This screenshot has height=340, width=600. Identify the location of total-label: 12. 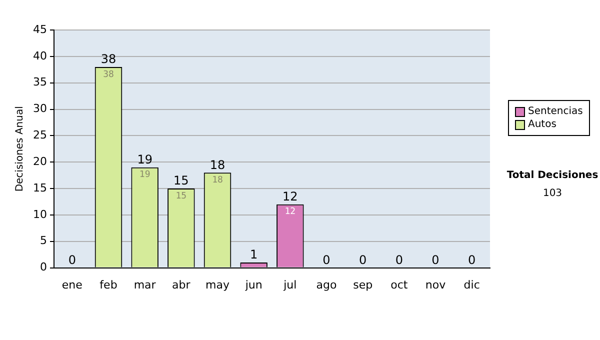
(290, 197).